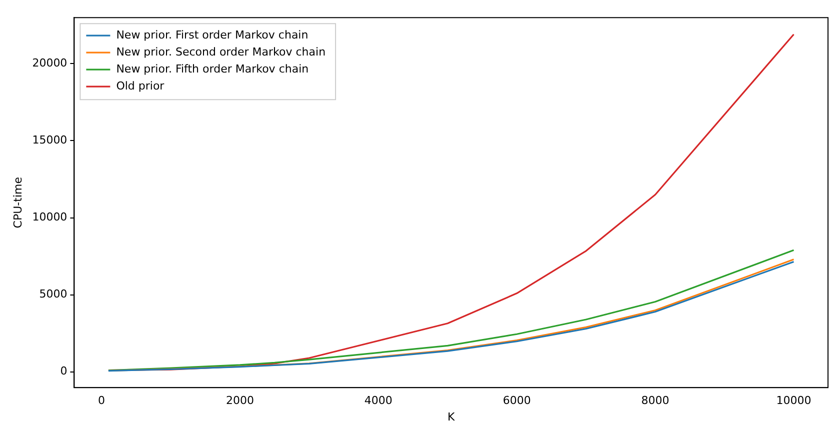 Image resolution: width=840 pixels, height=432 pixels. I want to click on y-tick-label: 0, so click(64, 371).